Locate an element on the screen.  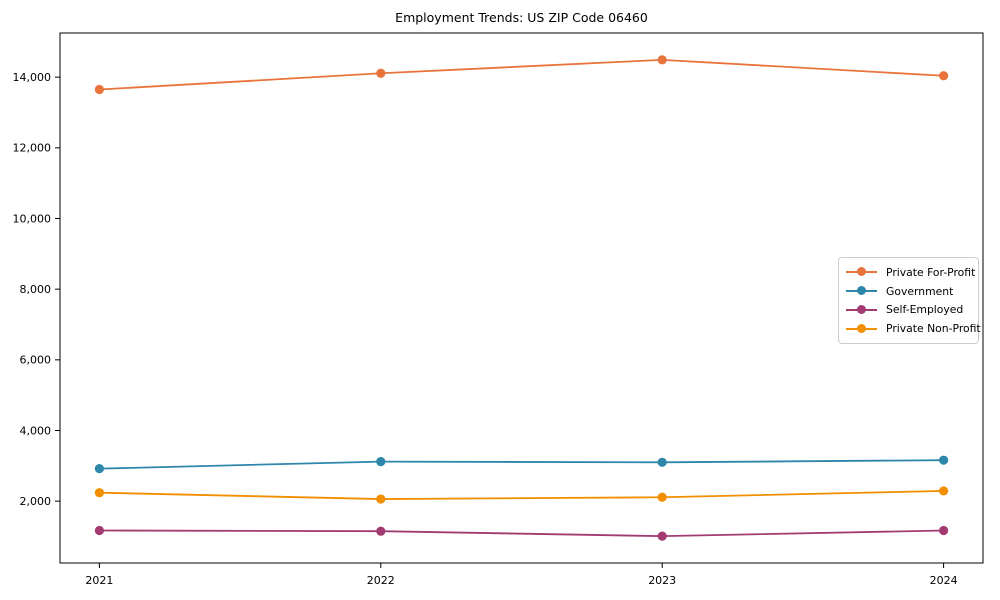
y-tick-label: 2,000 is located at coordinates (36, 501).